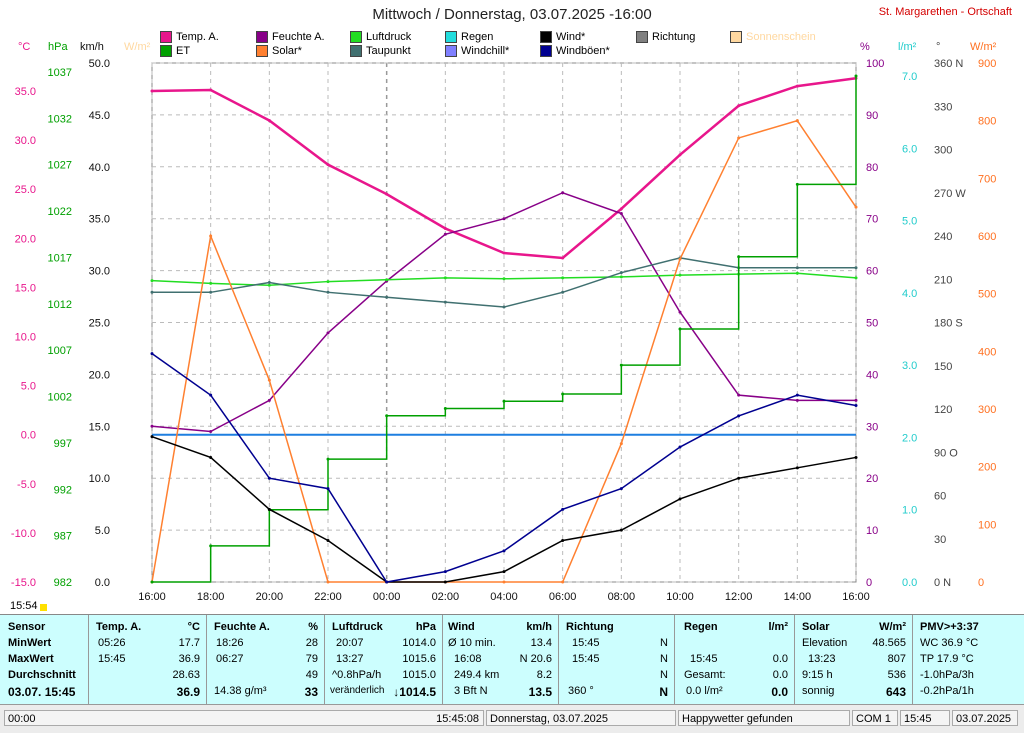  I want to click on slider-handle, so click(43, 607).